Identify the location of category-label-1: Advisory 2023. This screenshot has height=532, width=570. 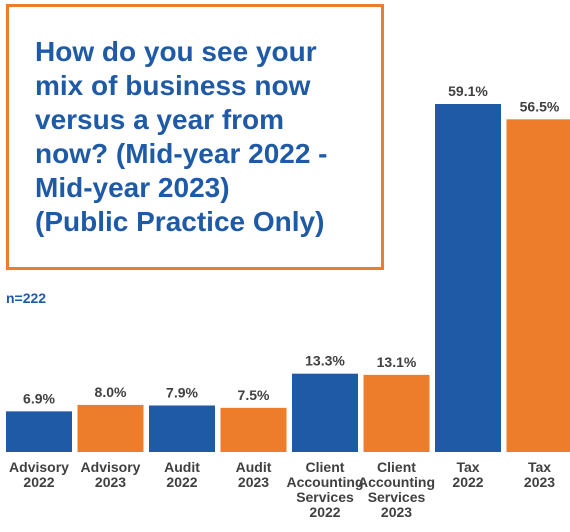
(111, 474).